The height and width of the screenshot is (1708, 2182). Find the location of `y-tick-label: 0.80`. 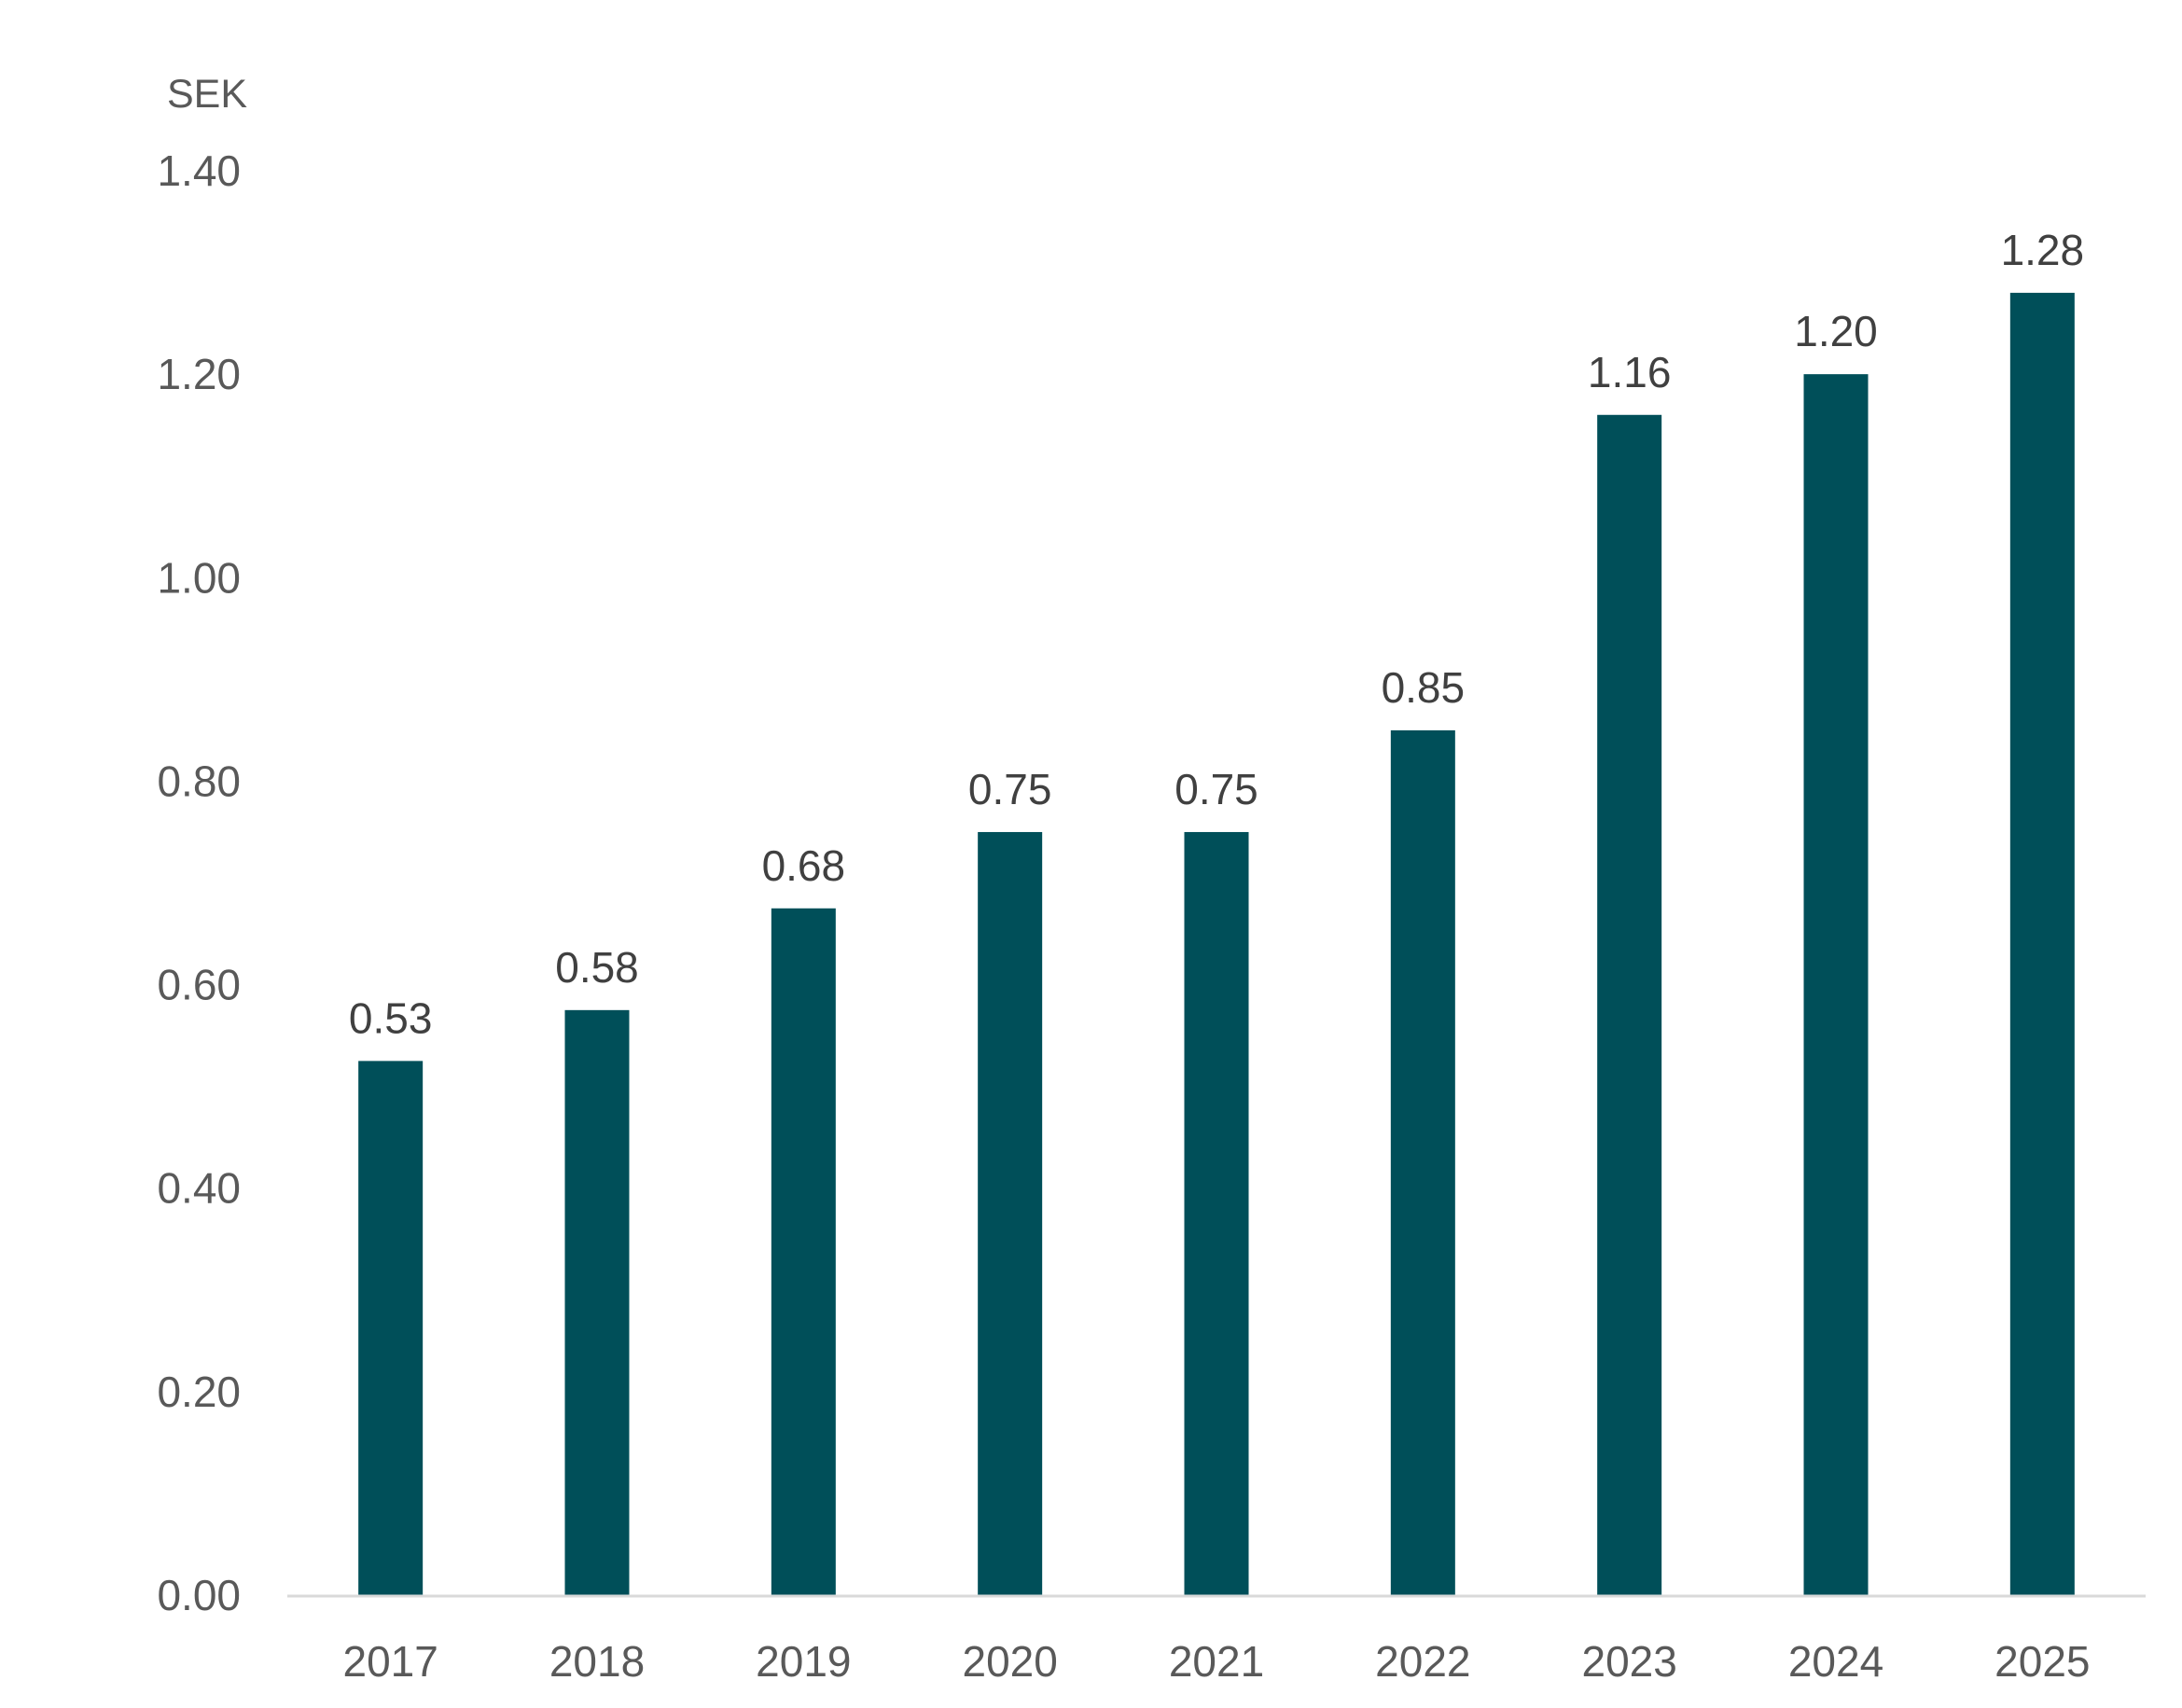

y-tick-label: 0.80 is located at coordinates (199, 781).